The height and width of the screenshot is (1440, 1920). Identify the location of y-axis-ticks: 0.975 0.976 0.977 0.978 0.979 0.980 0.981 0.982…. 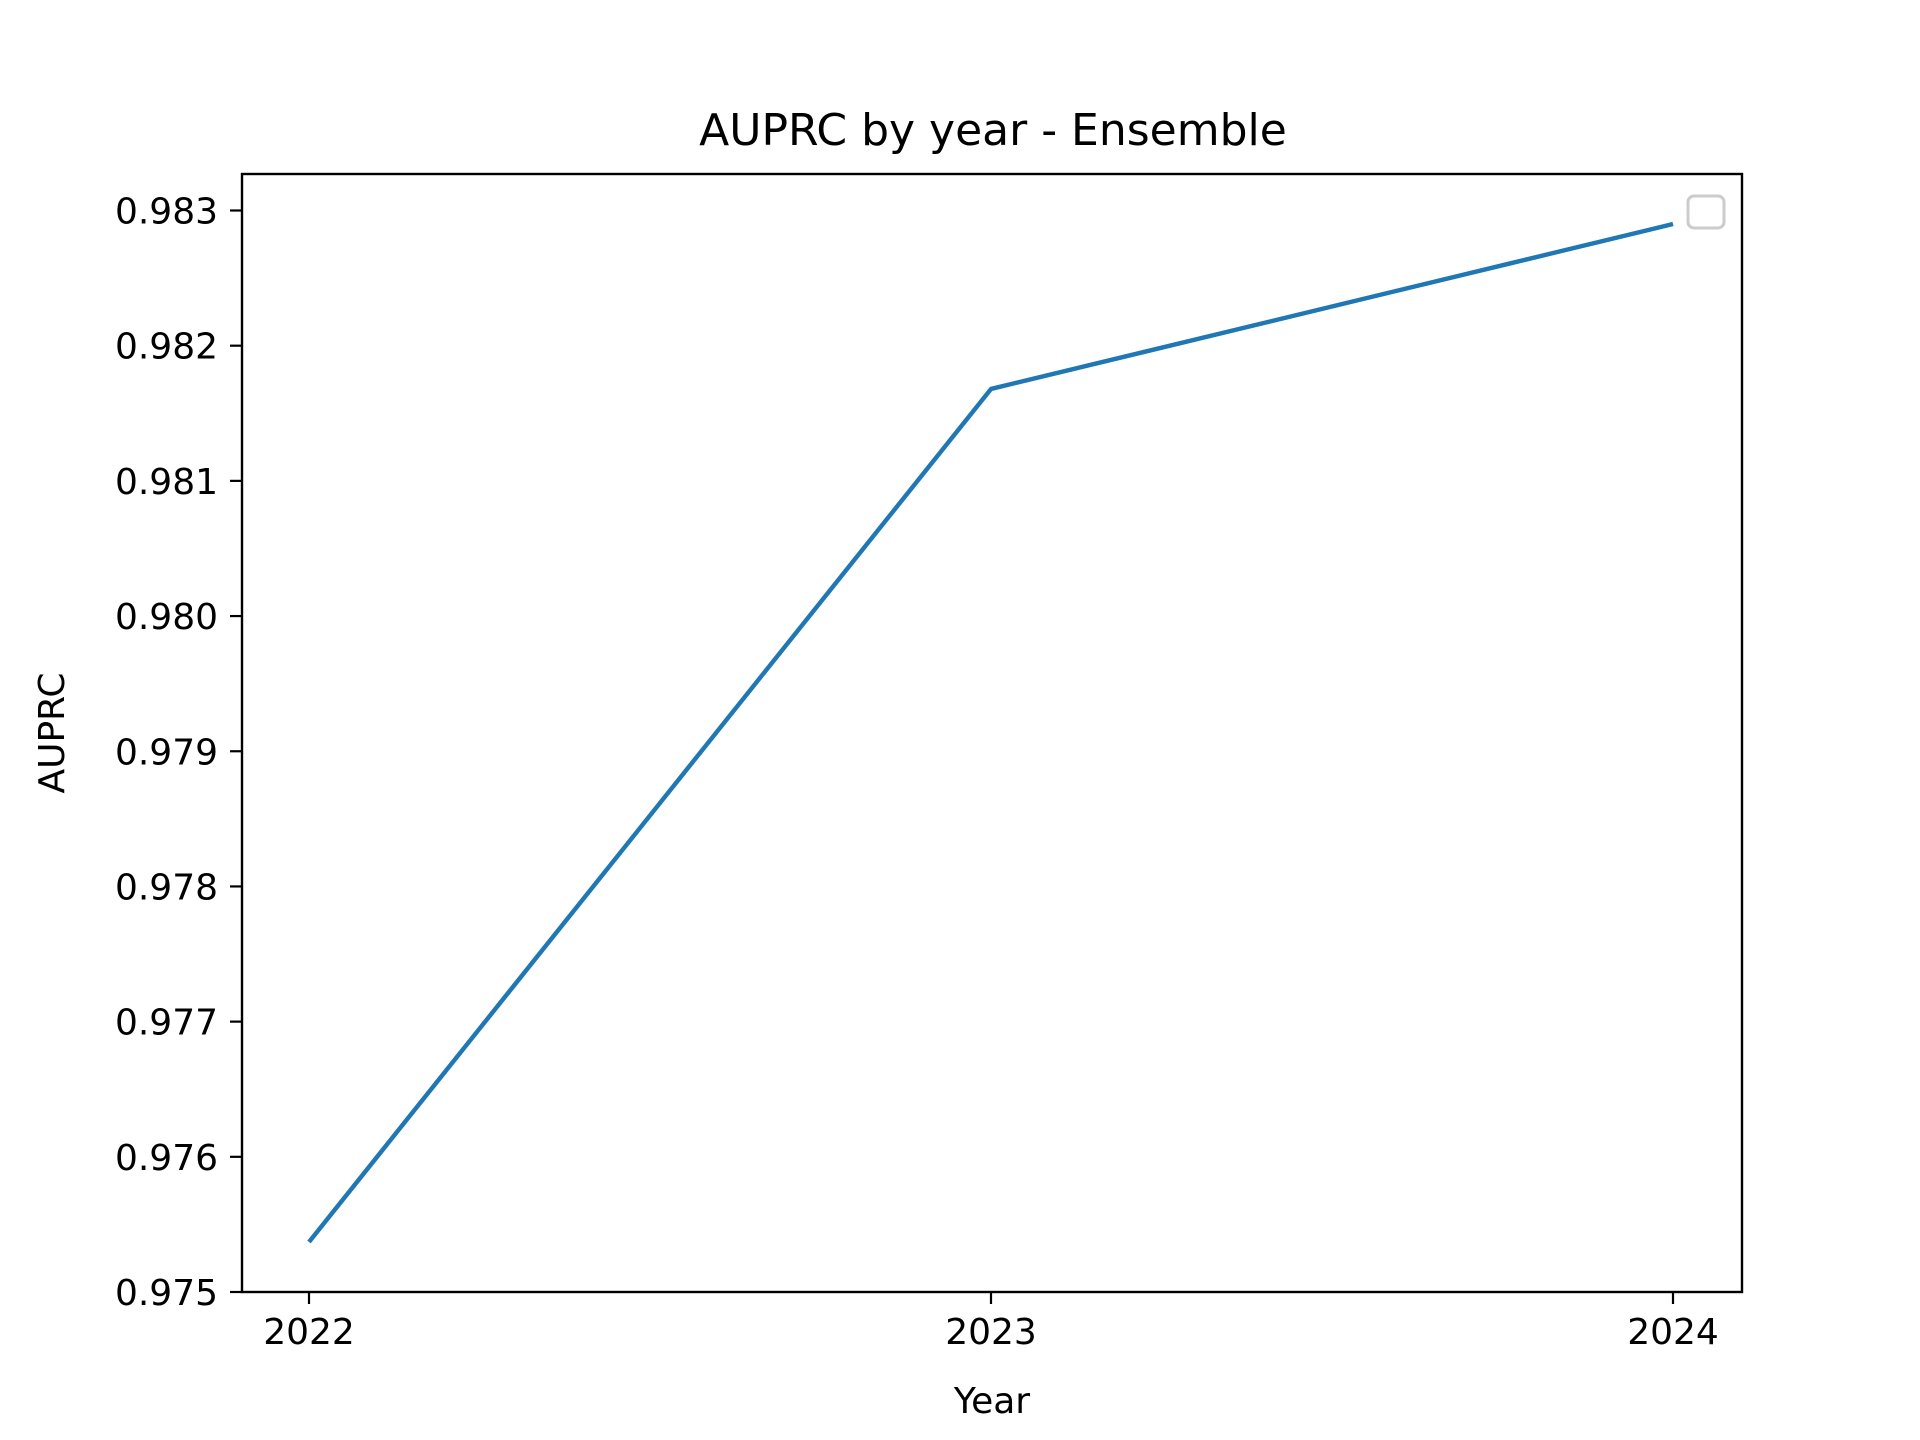
(178, 753).